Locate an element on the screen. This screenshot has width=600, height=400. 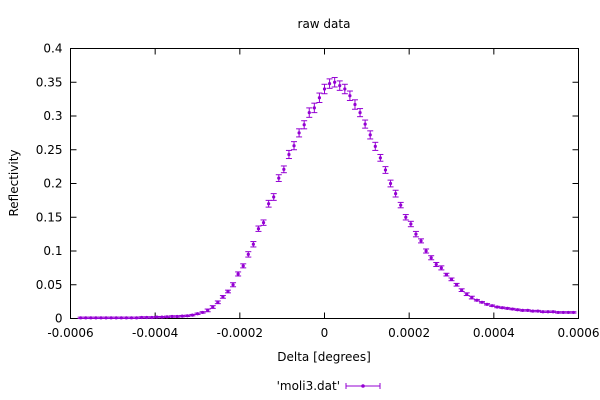
y-tick-label: 0.4 is located at coordinates (52, 49).